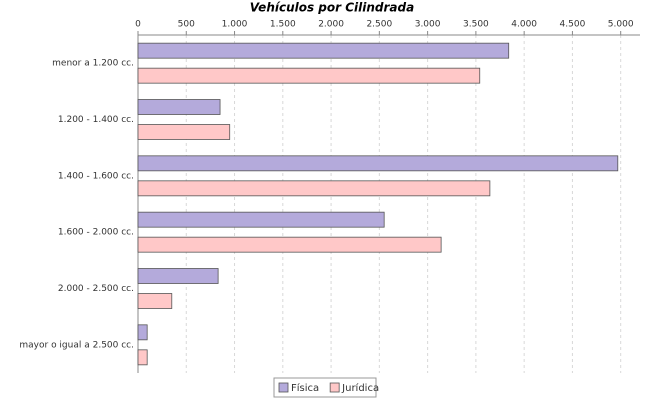 The image size is (650, 400). I want to click on x-tick-label: 5.000, so click(621, 25).